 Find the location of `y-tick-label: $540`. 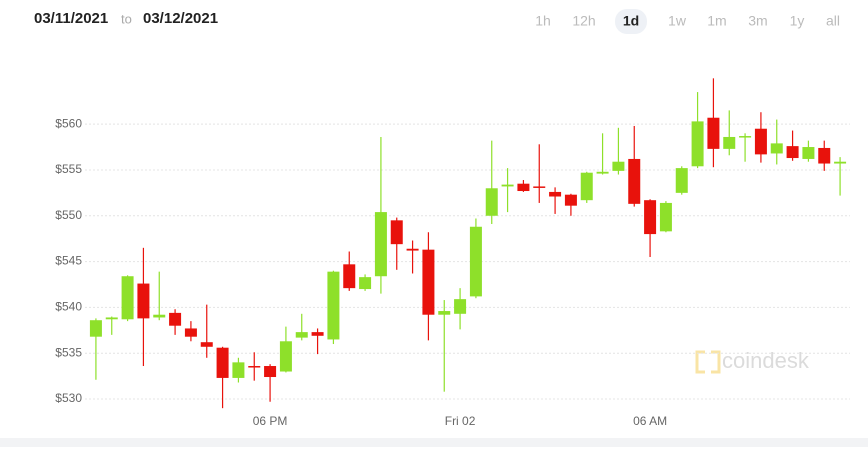

y-tick-label: $540 is located at coordinates (68, 307).